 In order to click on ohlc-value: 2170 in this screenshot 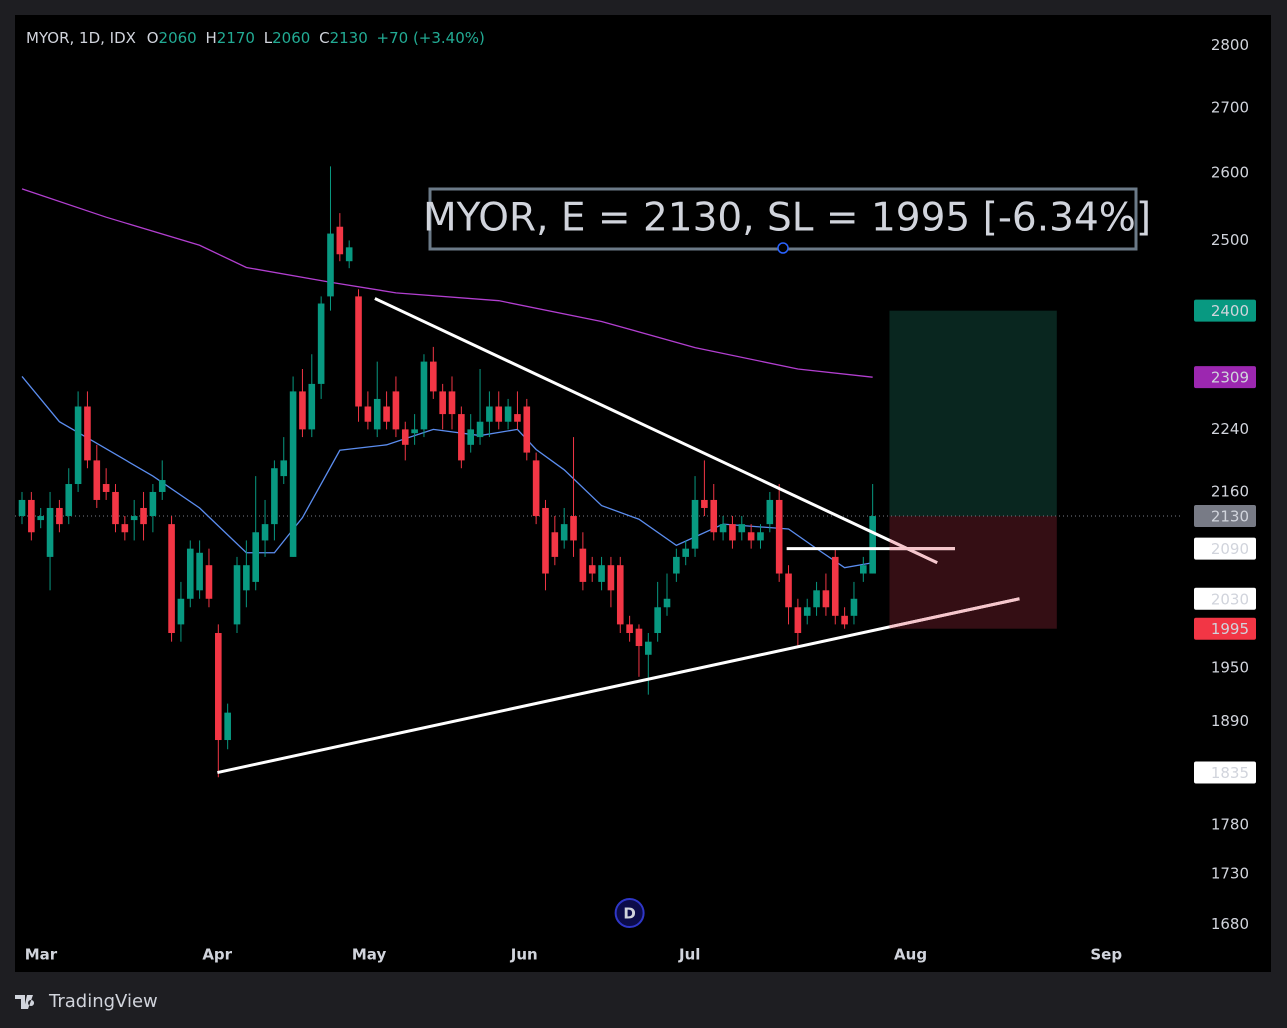, I will do `click(236, 38)`.